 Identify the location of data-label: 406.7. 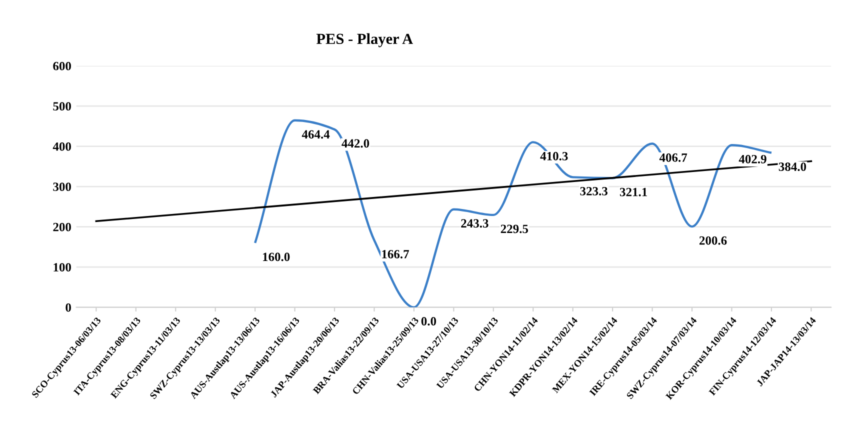
(673, 157).